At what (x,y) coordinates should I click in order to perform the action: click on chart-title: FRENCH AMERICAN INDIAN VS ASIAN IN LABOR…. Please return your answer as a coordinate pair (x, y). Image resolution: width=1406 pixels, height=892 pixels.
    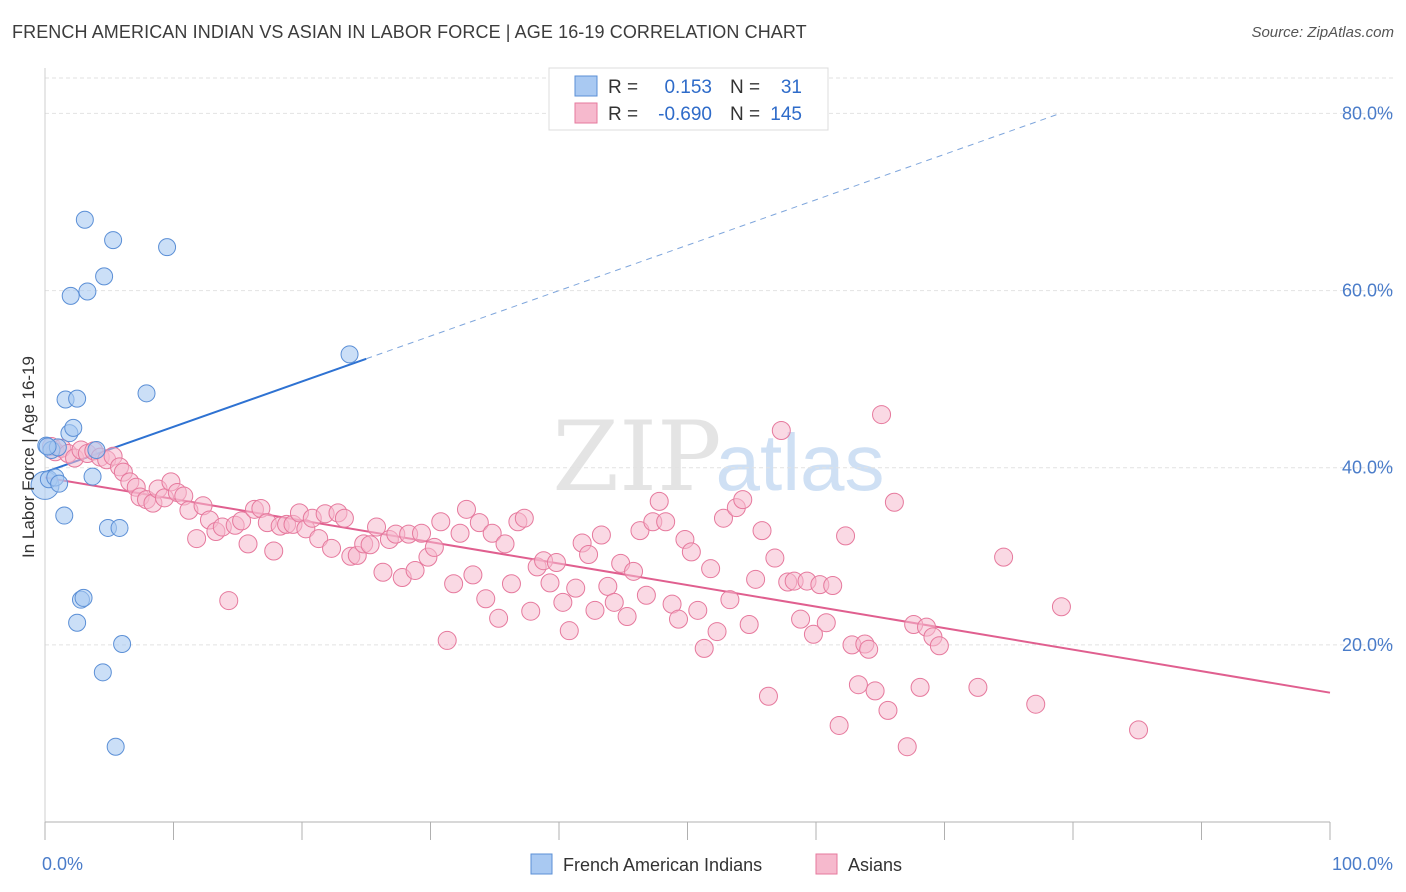
    Looking at the image, I should click on (409, 32).